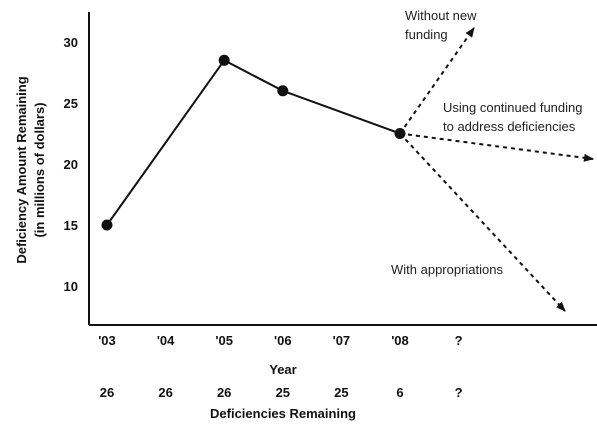 Image resolution: width=597 pixels, height=428 pixels. I want to click on x-tick-label: '07, so click(342, 340).